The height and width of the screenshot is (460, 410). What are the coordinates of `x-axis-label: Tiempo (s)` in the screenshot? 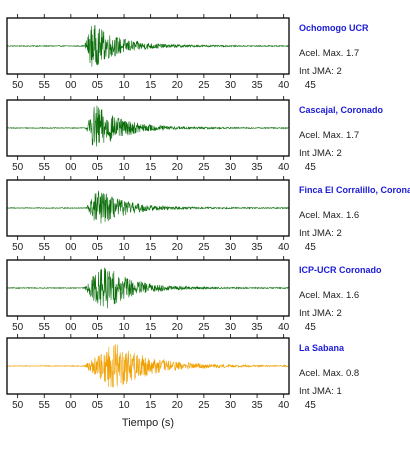 It's located at (148, 423).